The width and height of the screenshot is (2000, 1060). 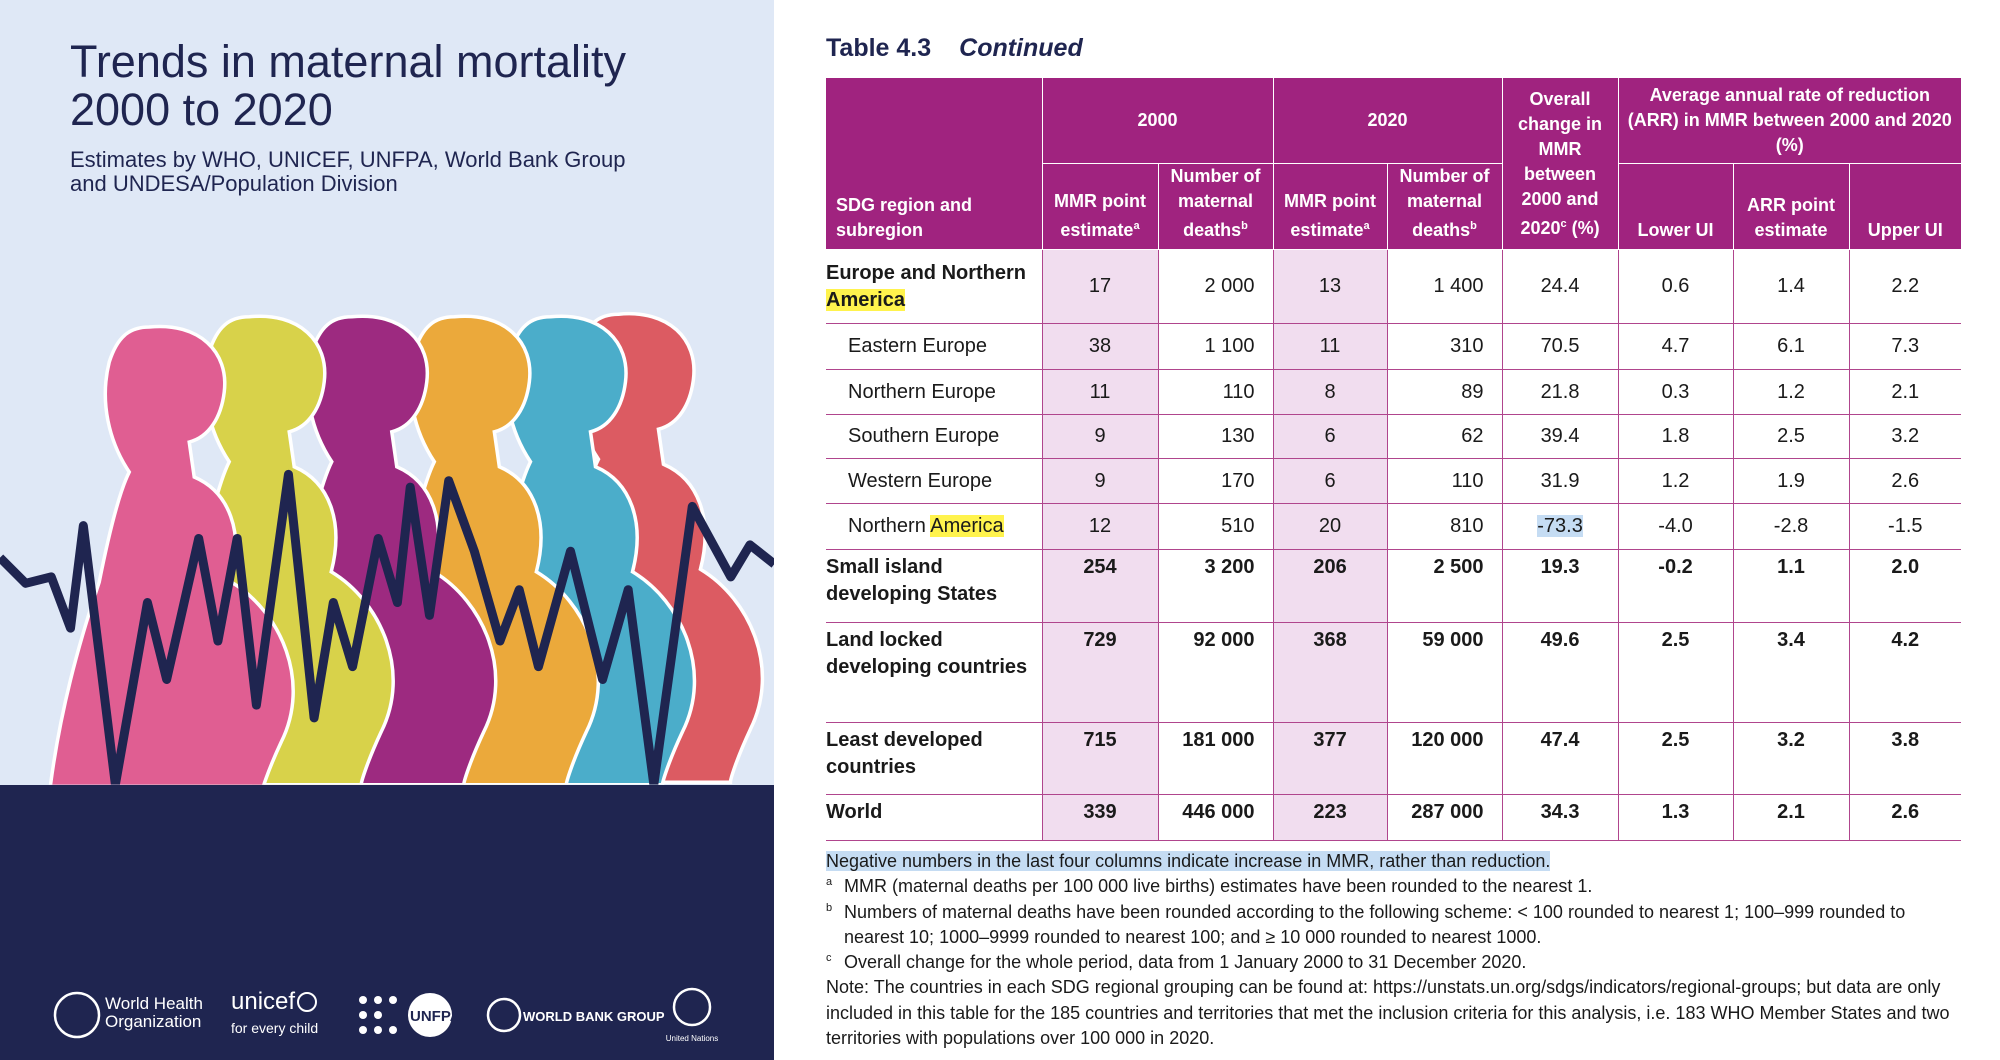 I want to click on table-cell: 49.6, so click(x=1560, y=672).